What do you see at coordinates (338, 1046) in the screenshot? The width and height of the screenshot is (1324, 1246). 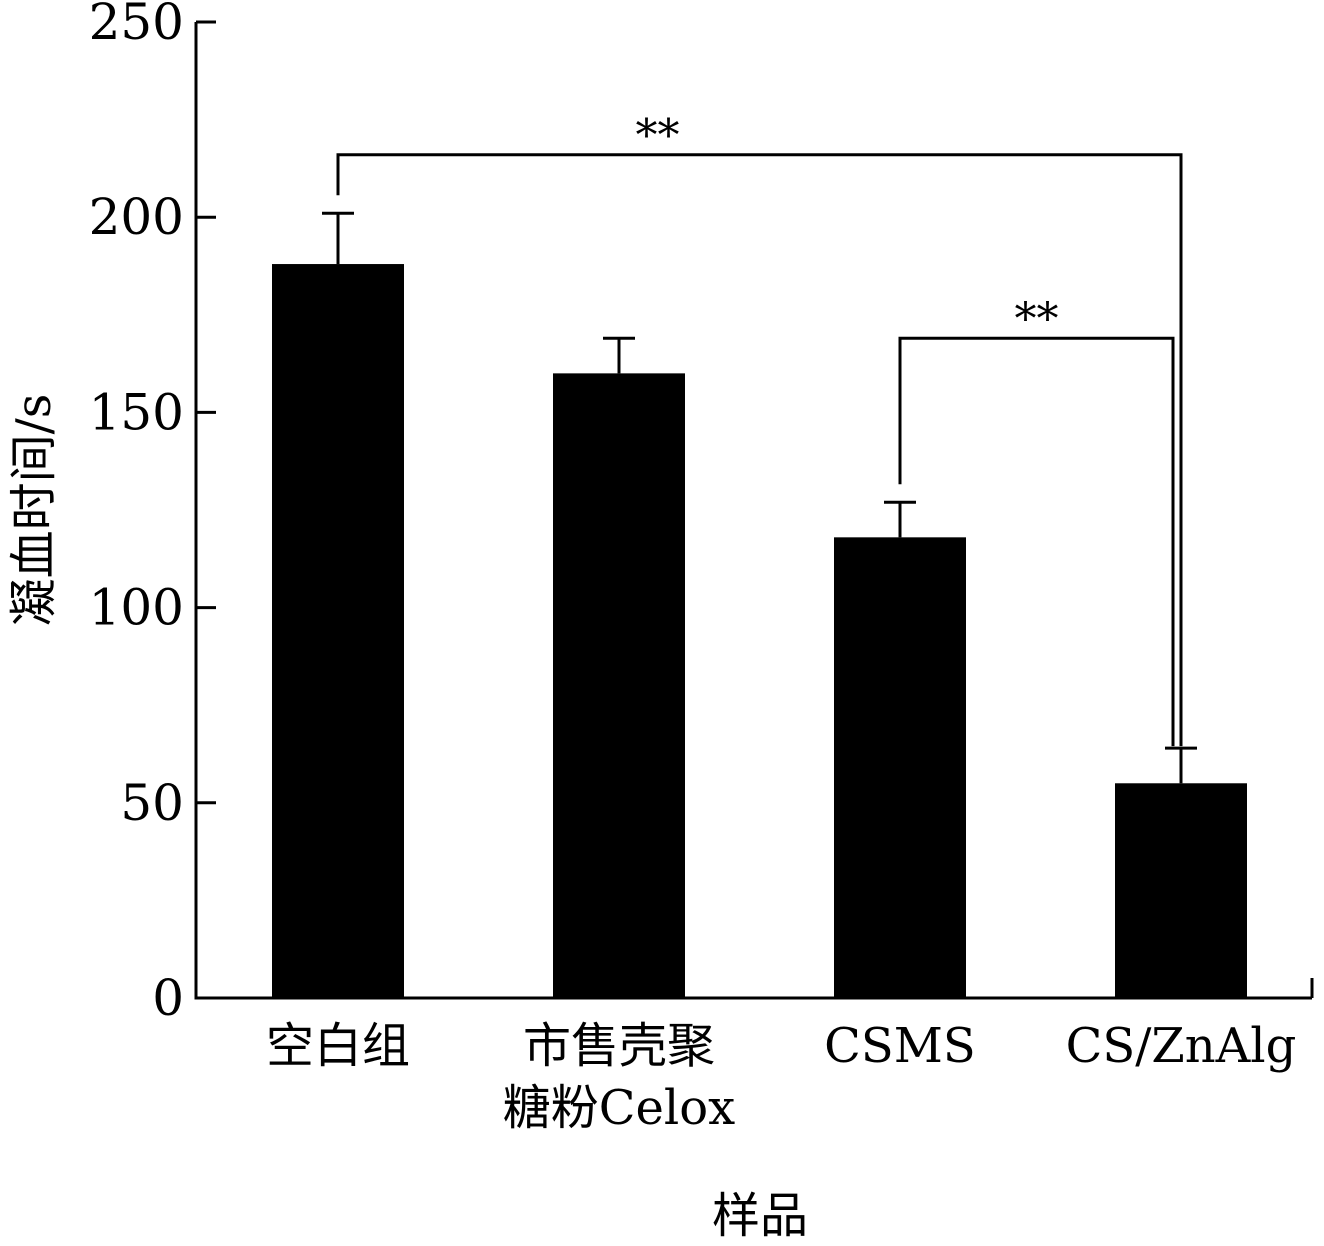 I see `category-label-0: 空白组` at bounding box center [338, 1046].